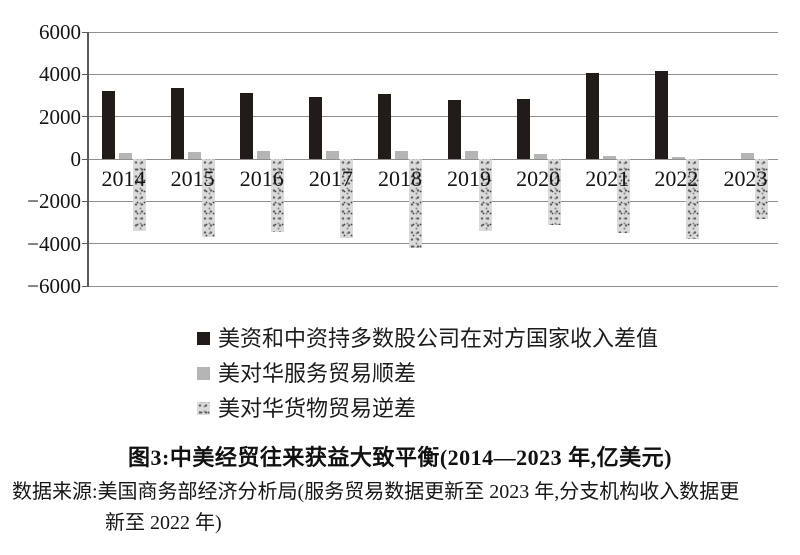  What do you see at coordinates (203, 373) in the screenshot?
I see `legend-swatch-gray-icon` at bounding box center [203, 373].